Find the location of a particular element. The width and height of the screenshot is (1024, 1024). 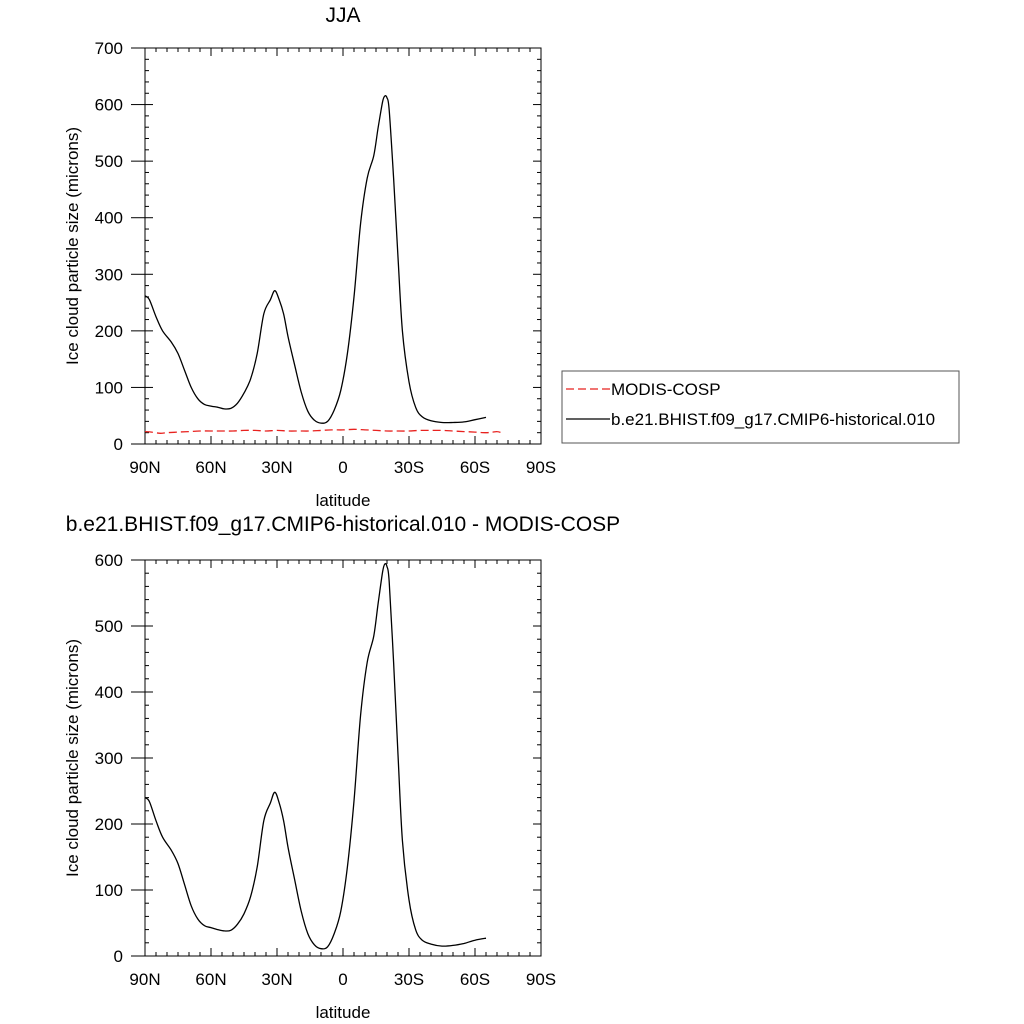

chart-bottom-ytick-label: 400 is located at coordinates (109, 692).